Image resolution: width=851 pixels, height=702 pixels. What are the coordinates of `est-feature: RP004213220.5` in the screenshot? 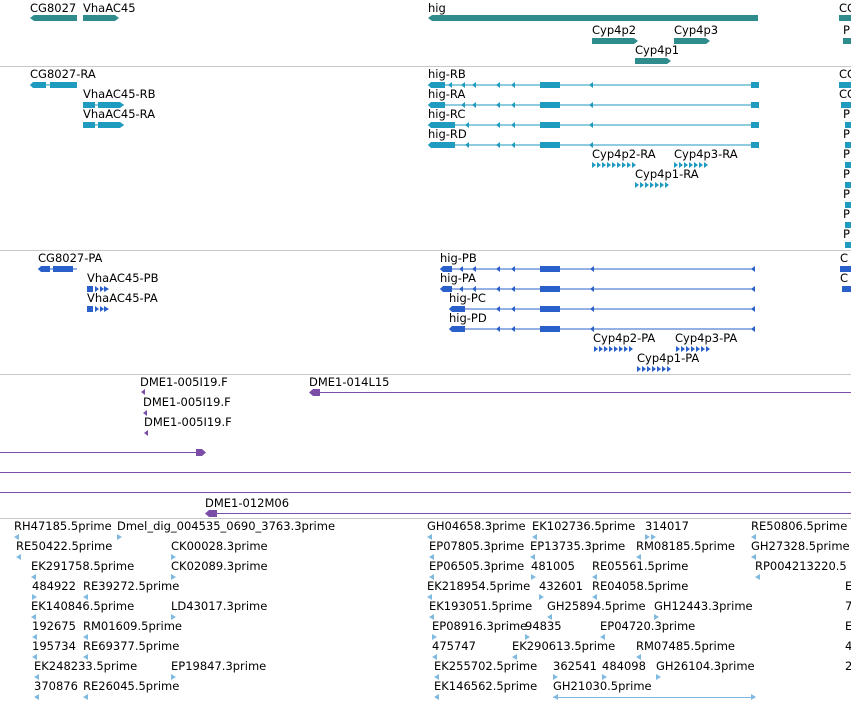 It's located at (801, 569).